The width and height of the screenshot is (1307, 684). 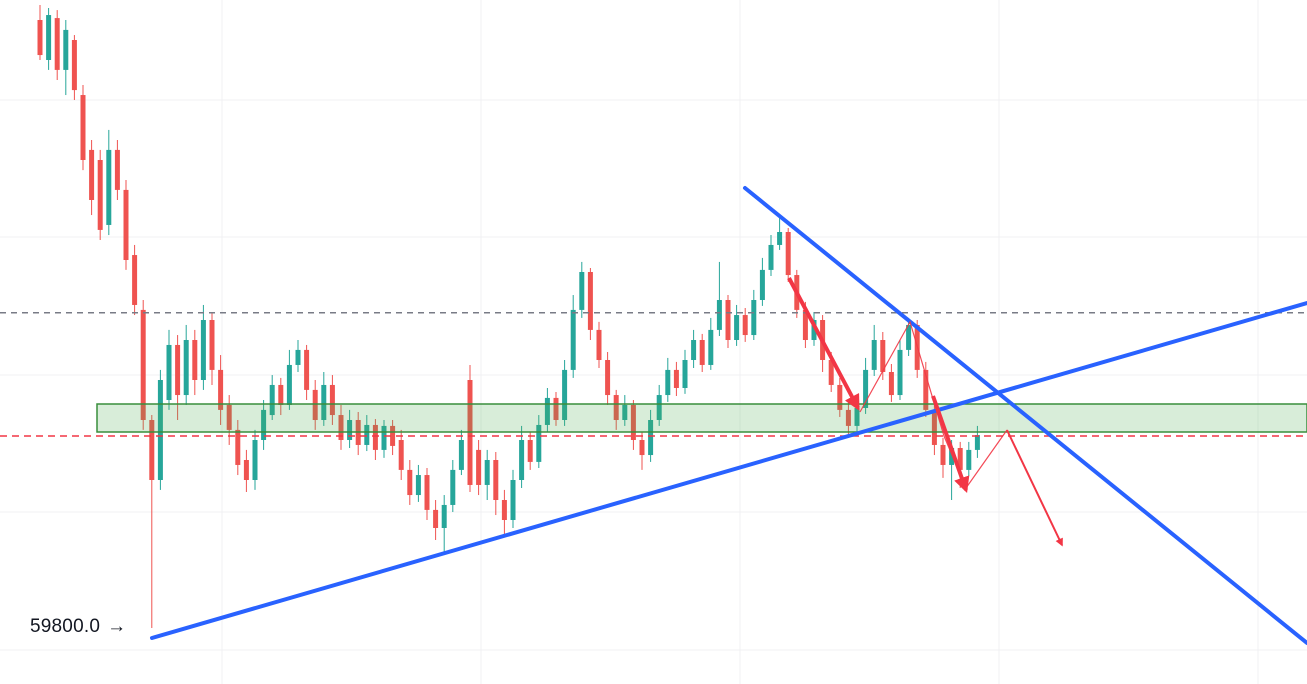 I want to click on right-arrow-icon: →, so click(x=117, y=626).